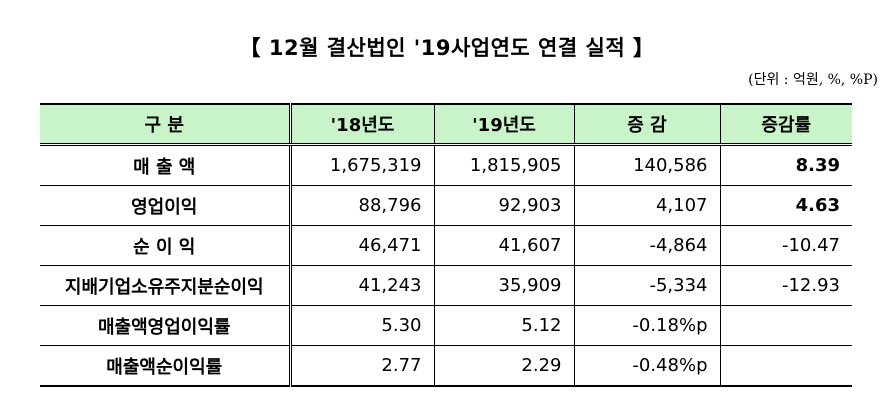  I want to click on cell-change: -5,334, so click(646, 285).